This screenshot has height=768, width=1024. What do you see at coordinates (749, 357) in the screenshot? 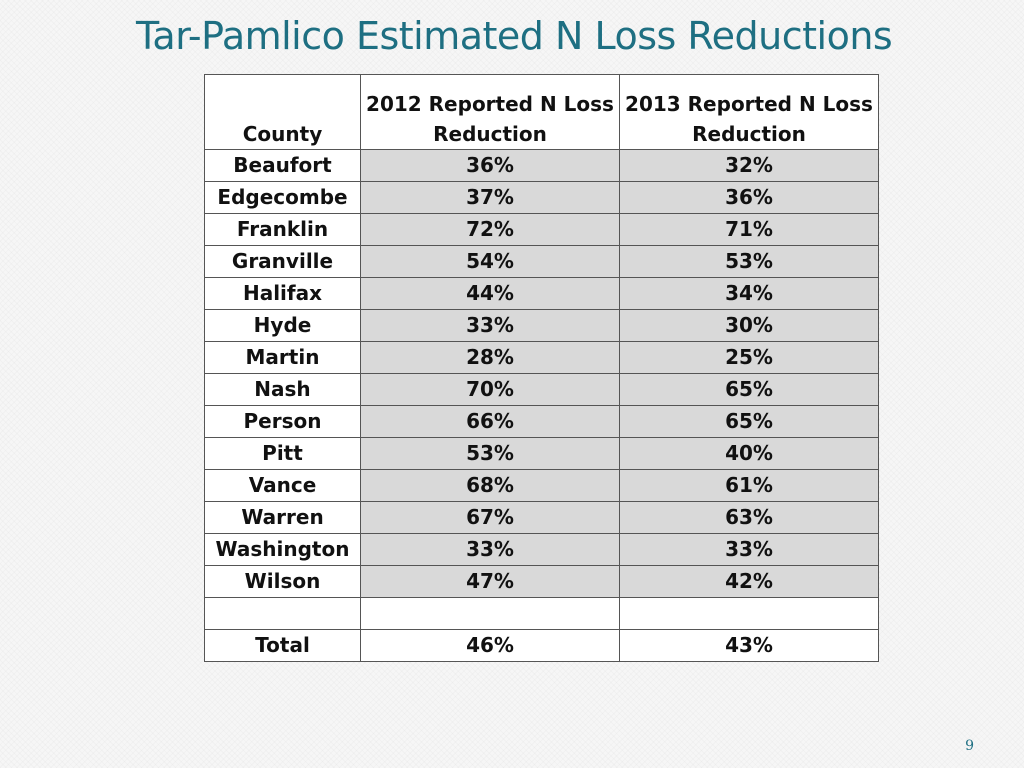
I see `value-2013-cell: 25%` at bounding box center [749, 357].